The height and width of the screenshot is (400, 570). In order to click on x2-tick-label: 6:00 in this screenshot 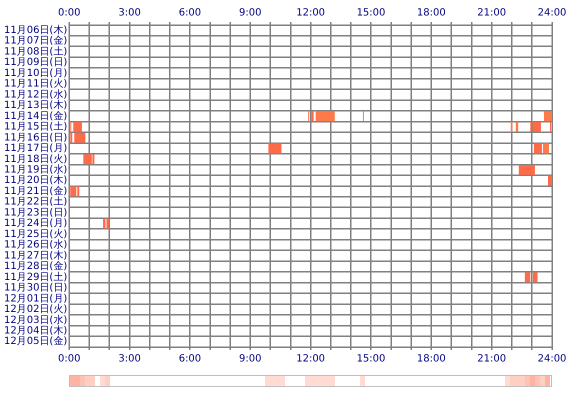, I will do `click(190, 359)`.